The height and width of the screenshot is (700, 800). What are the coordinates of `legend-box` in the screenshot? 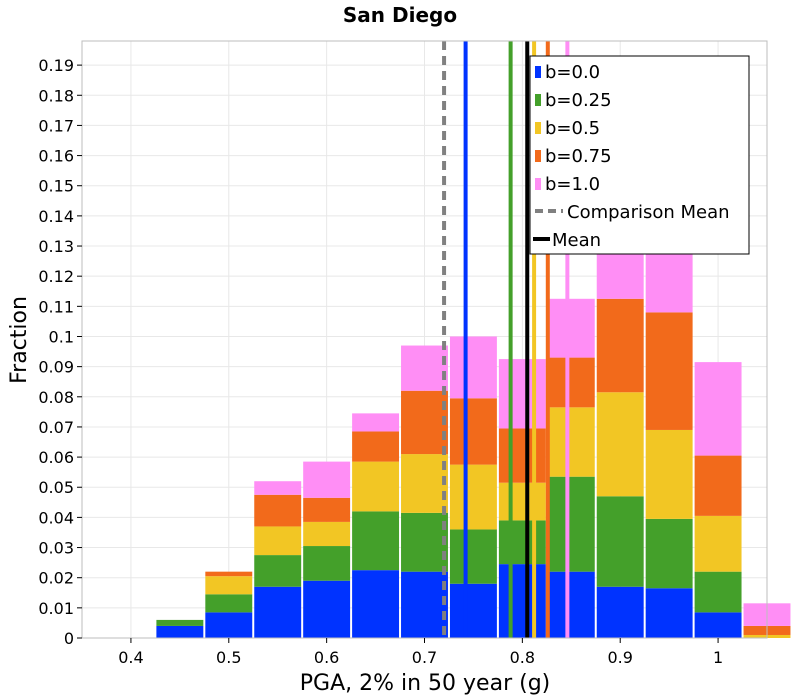 It's located at (639, 155).